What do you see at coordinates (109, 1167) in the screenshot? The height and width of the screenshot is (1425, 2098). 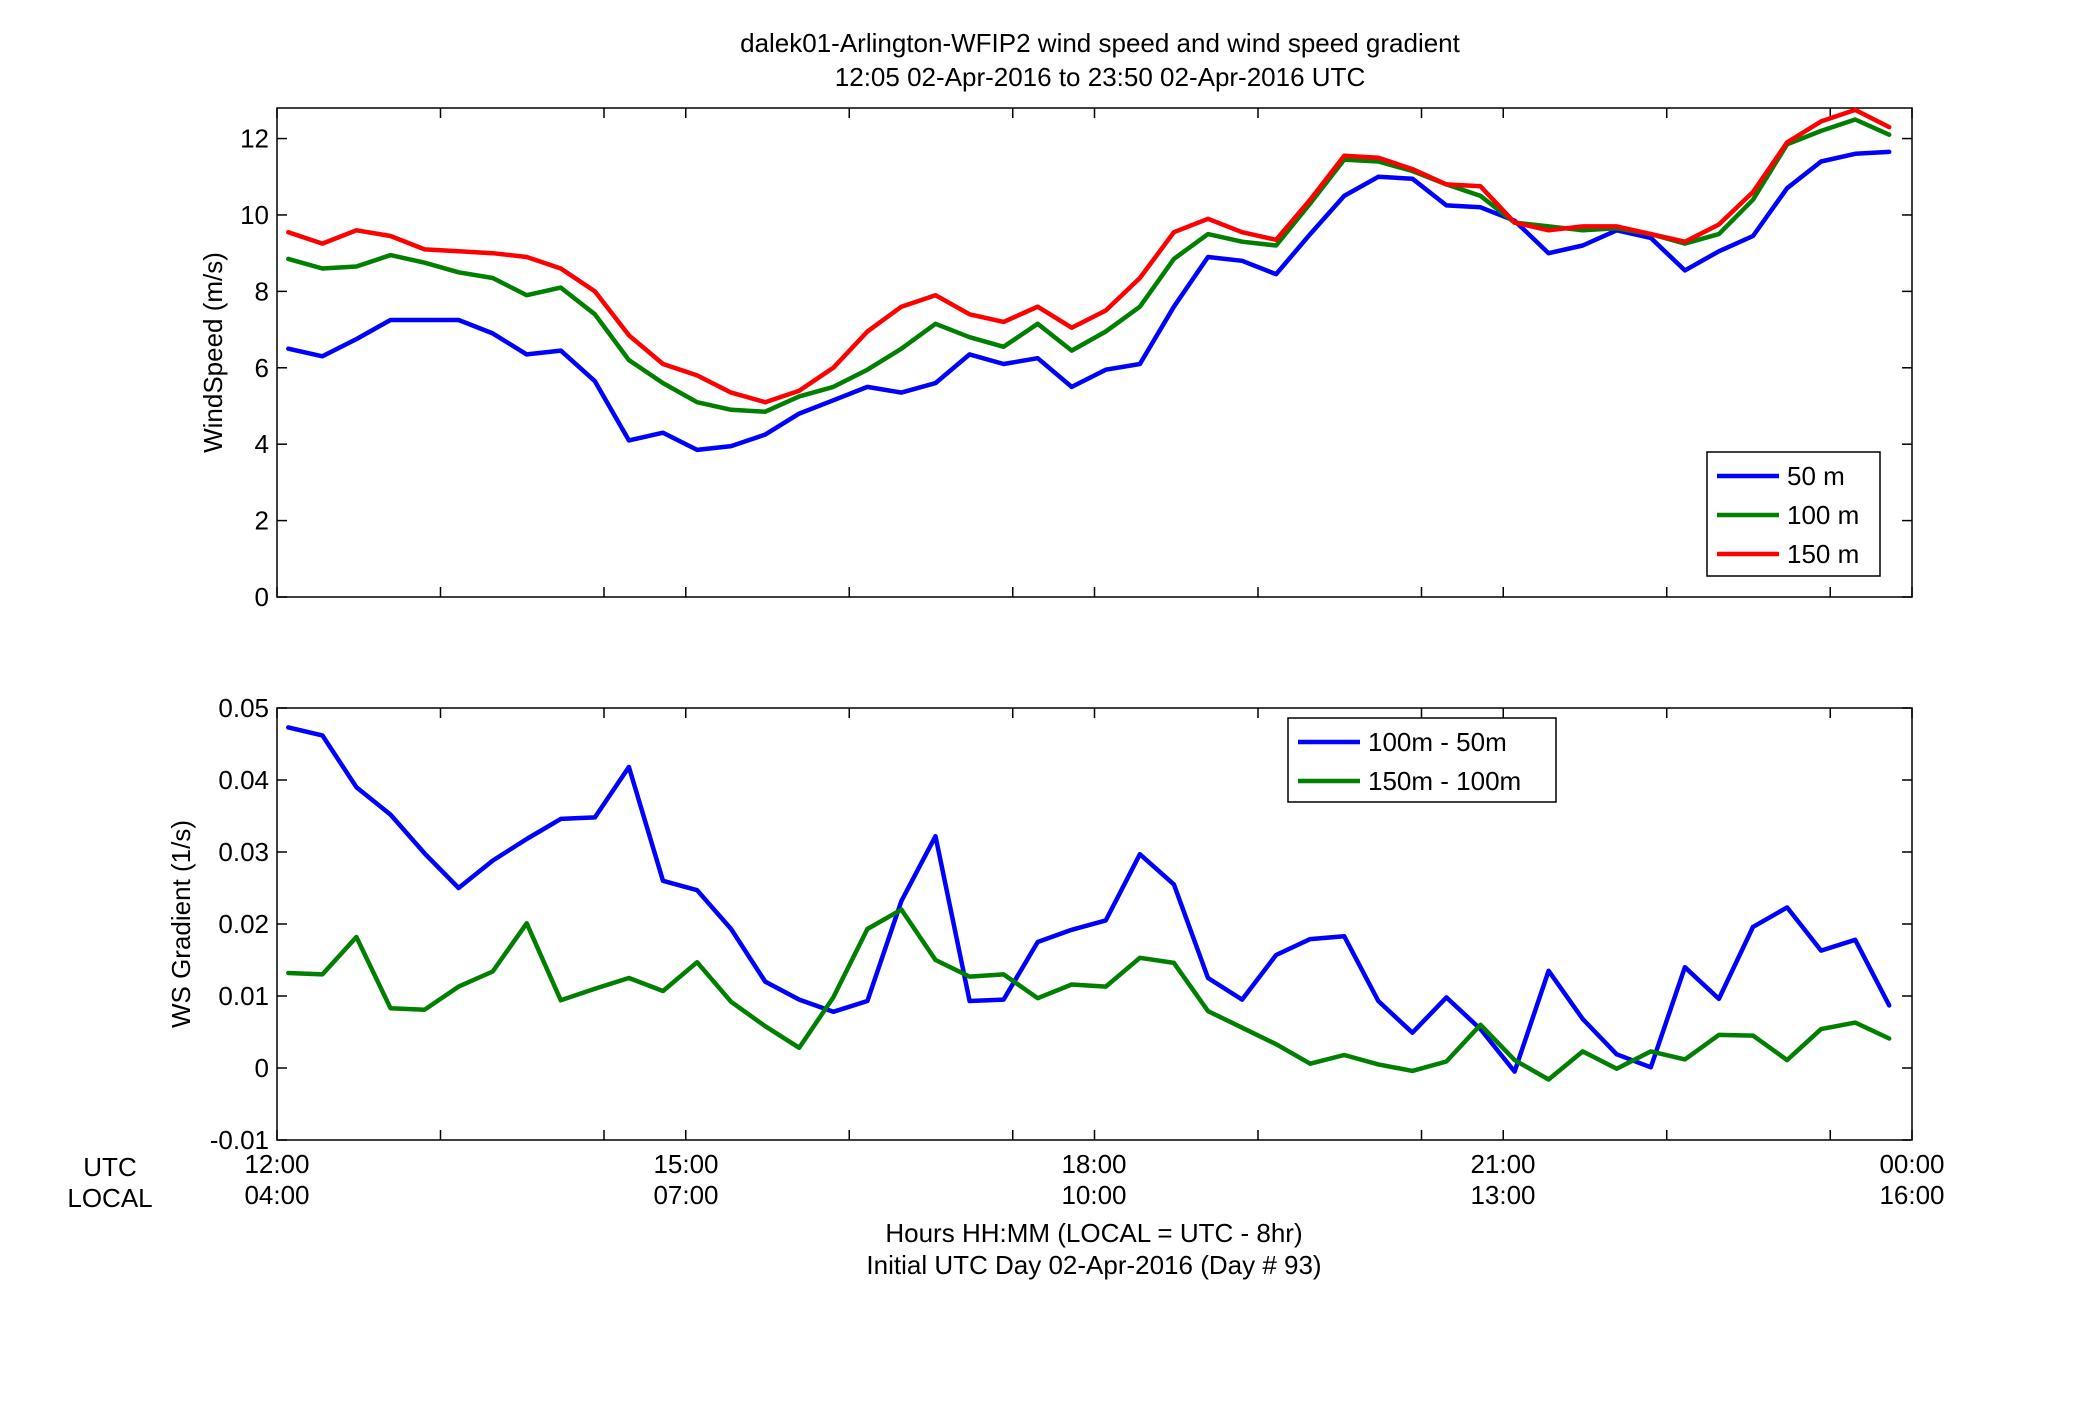 I see `utc-row-label: UTC` at bounding box center [109, 1167].